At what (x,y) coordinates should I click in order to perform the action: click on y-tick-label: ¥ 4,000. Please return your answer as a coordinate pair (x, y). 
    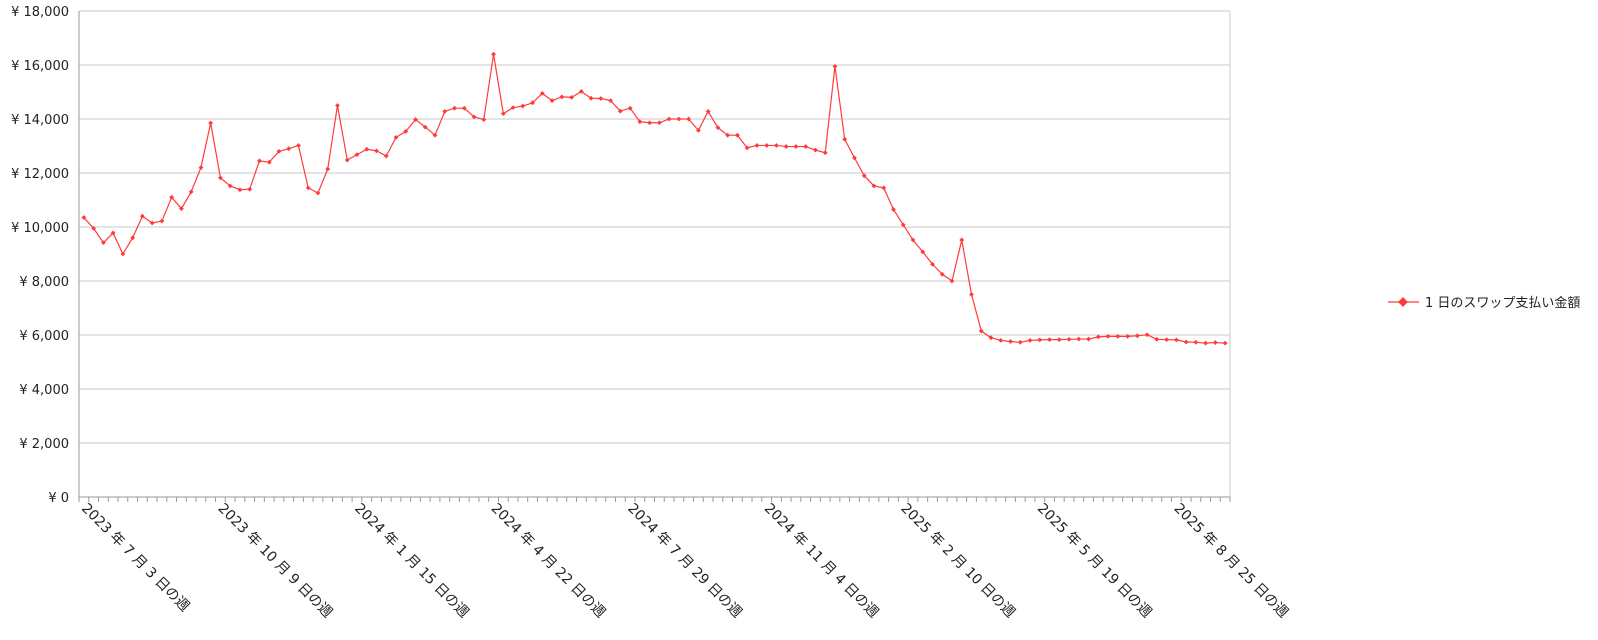
    Looking at the image, I should click on (44, 390).